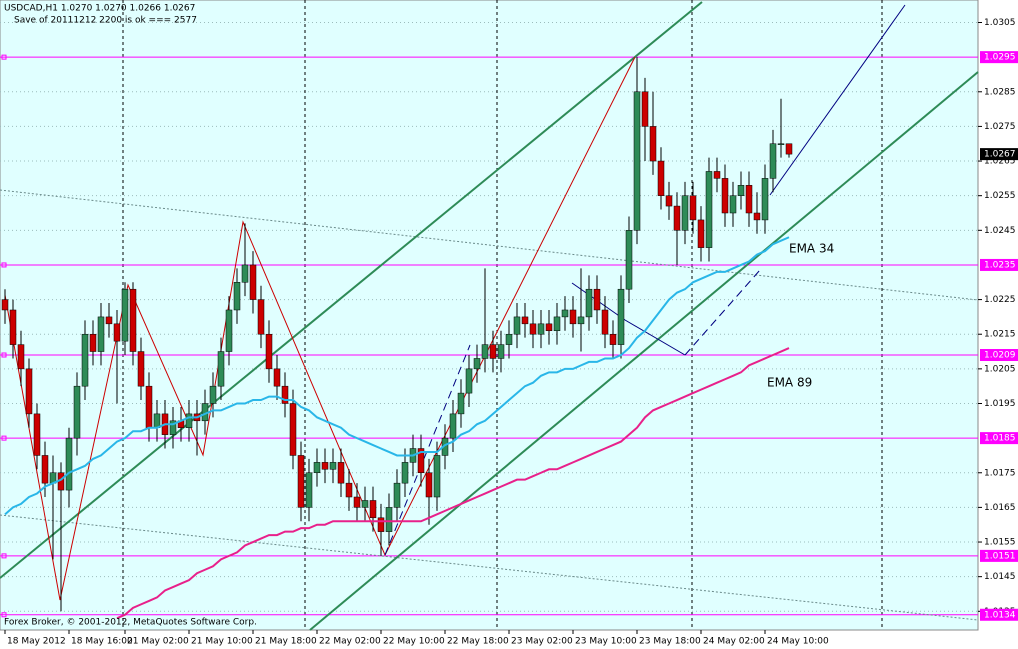 The image size is (1018, 649). What do you see at coordinates (1000, 231) in the screenshot?
I see `y-tick-label: 1.0245` at bounding box center [1000, 231].